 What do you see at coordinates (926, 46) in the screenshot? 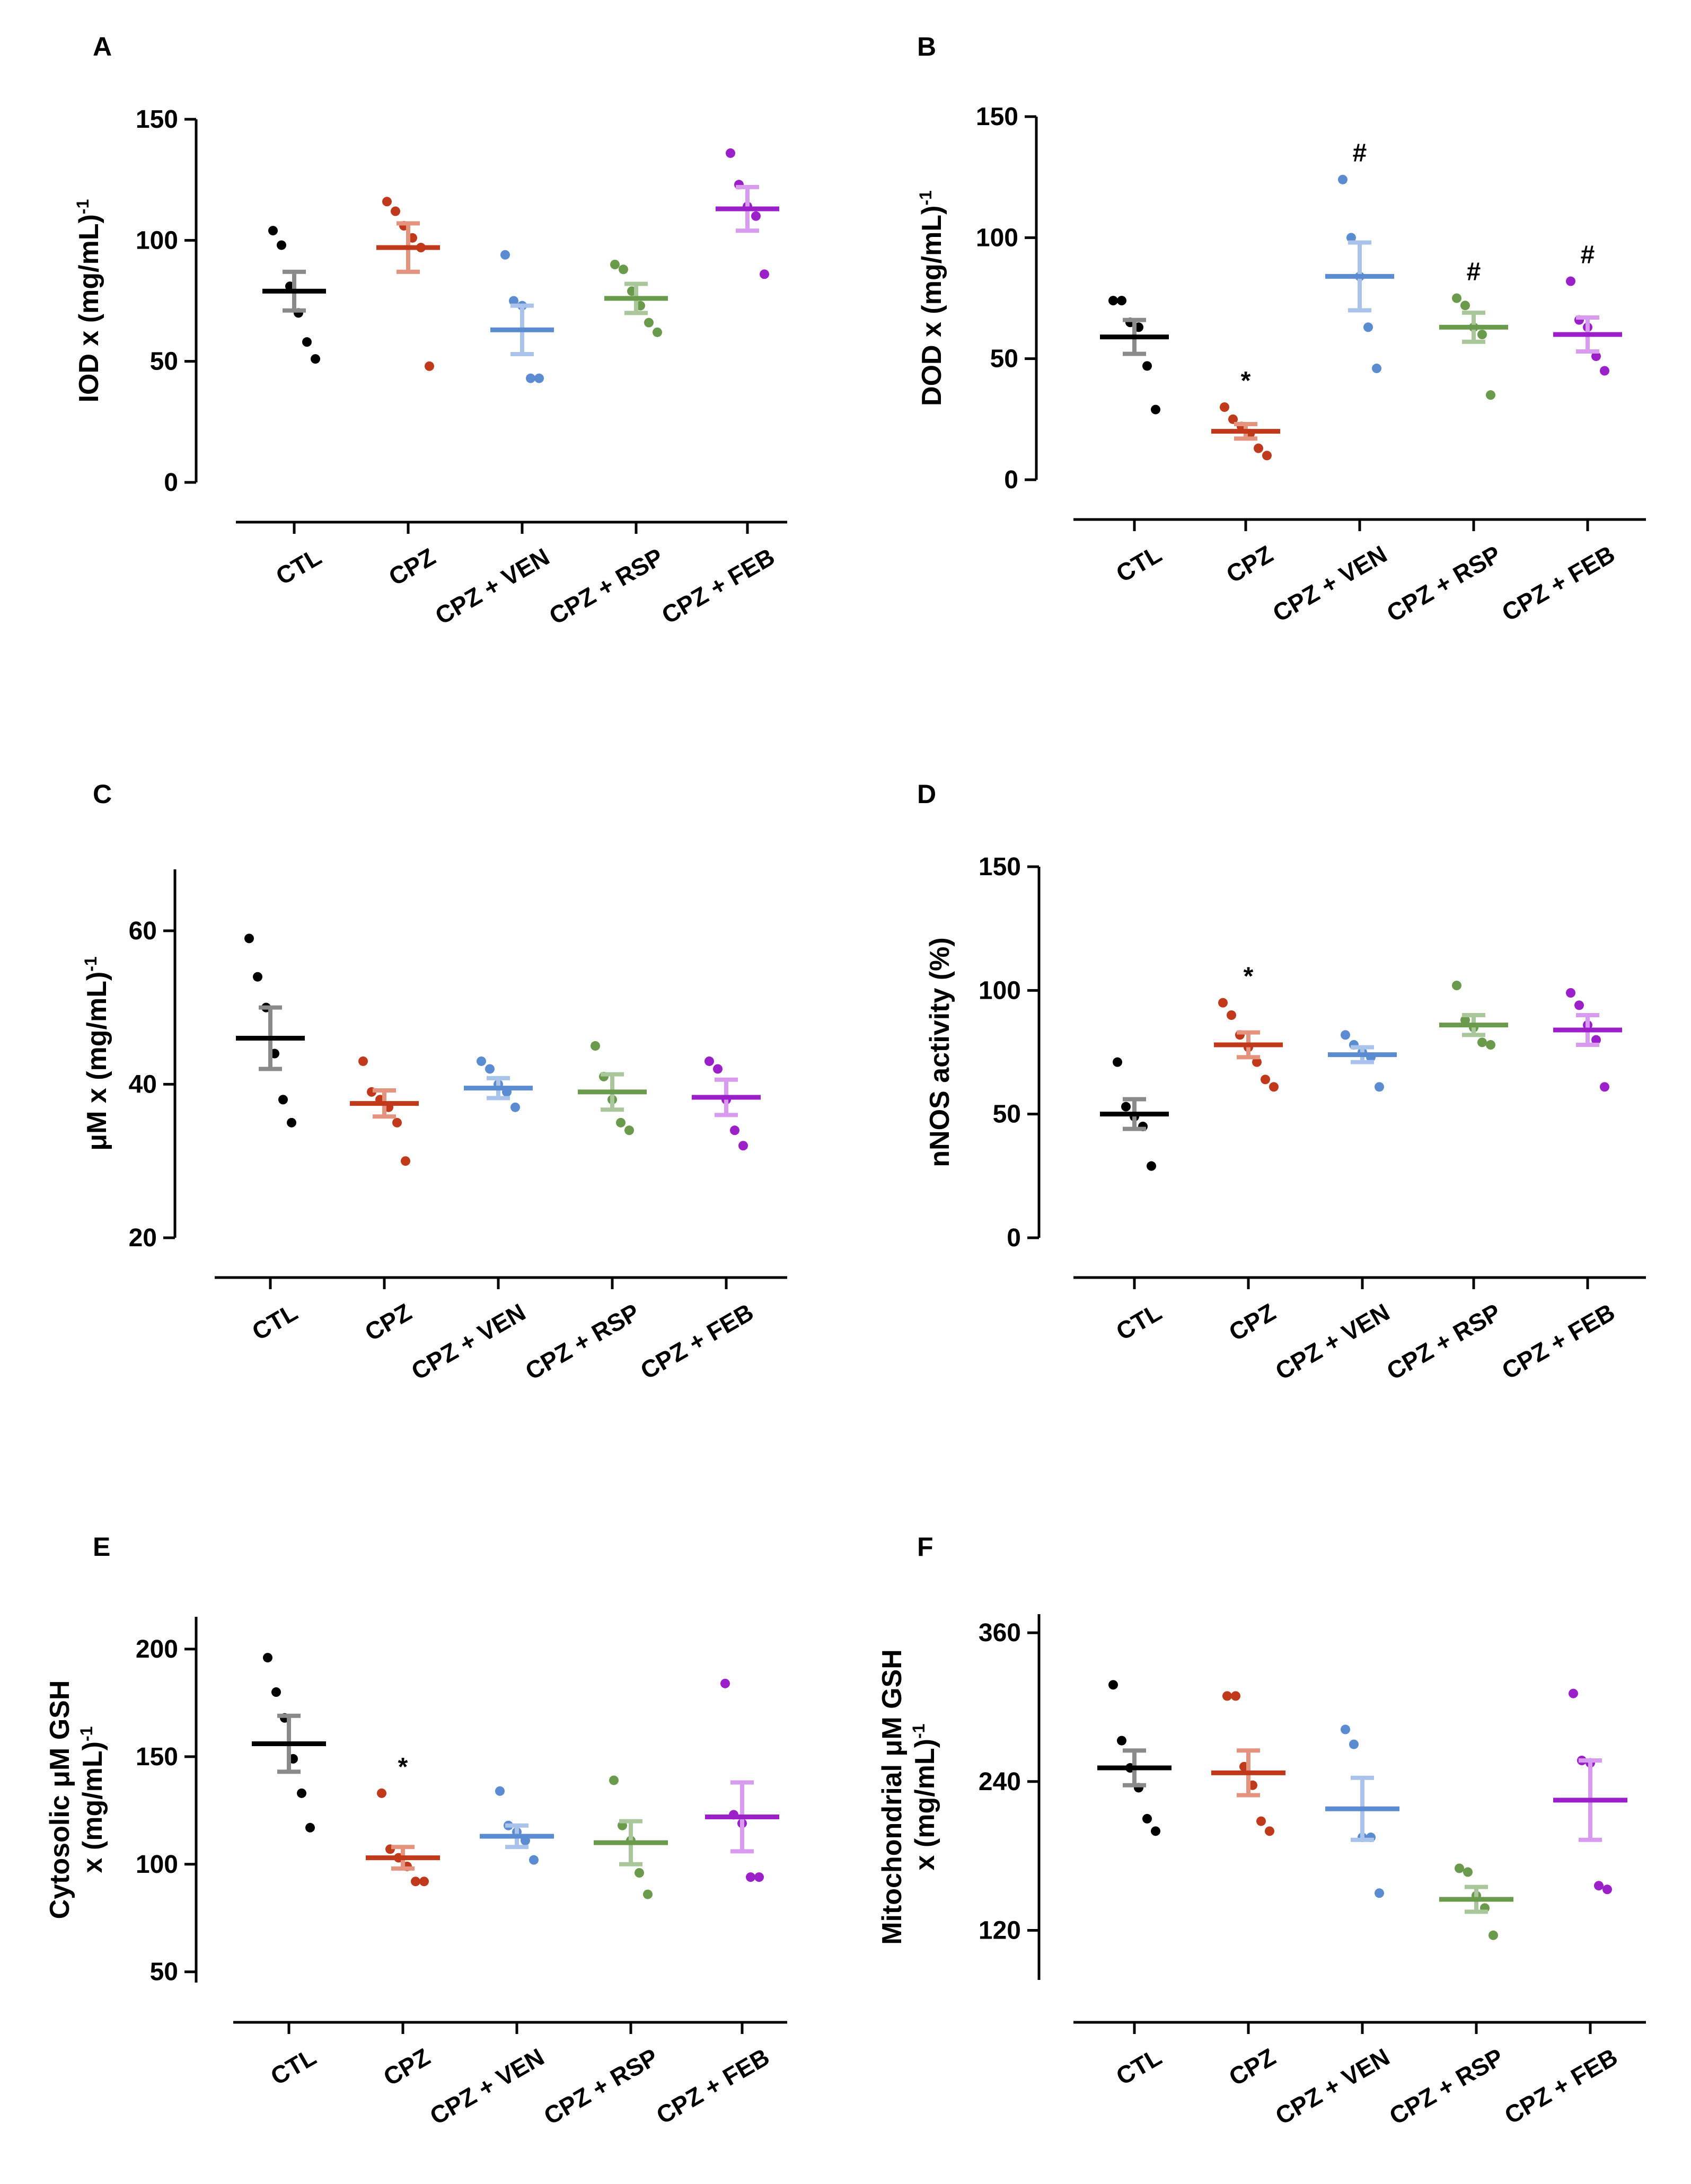
I see `panel-b-letter: B` at bounding box center [926, 46].